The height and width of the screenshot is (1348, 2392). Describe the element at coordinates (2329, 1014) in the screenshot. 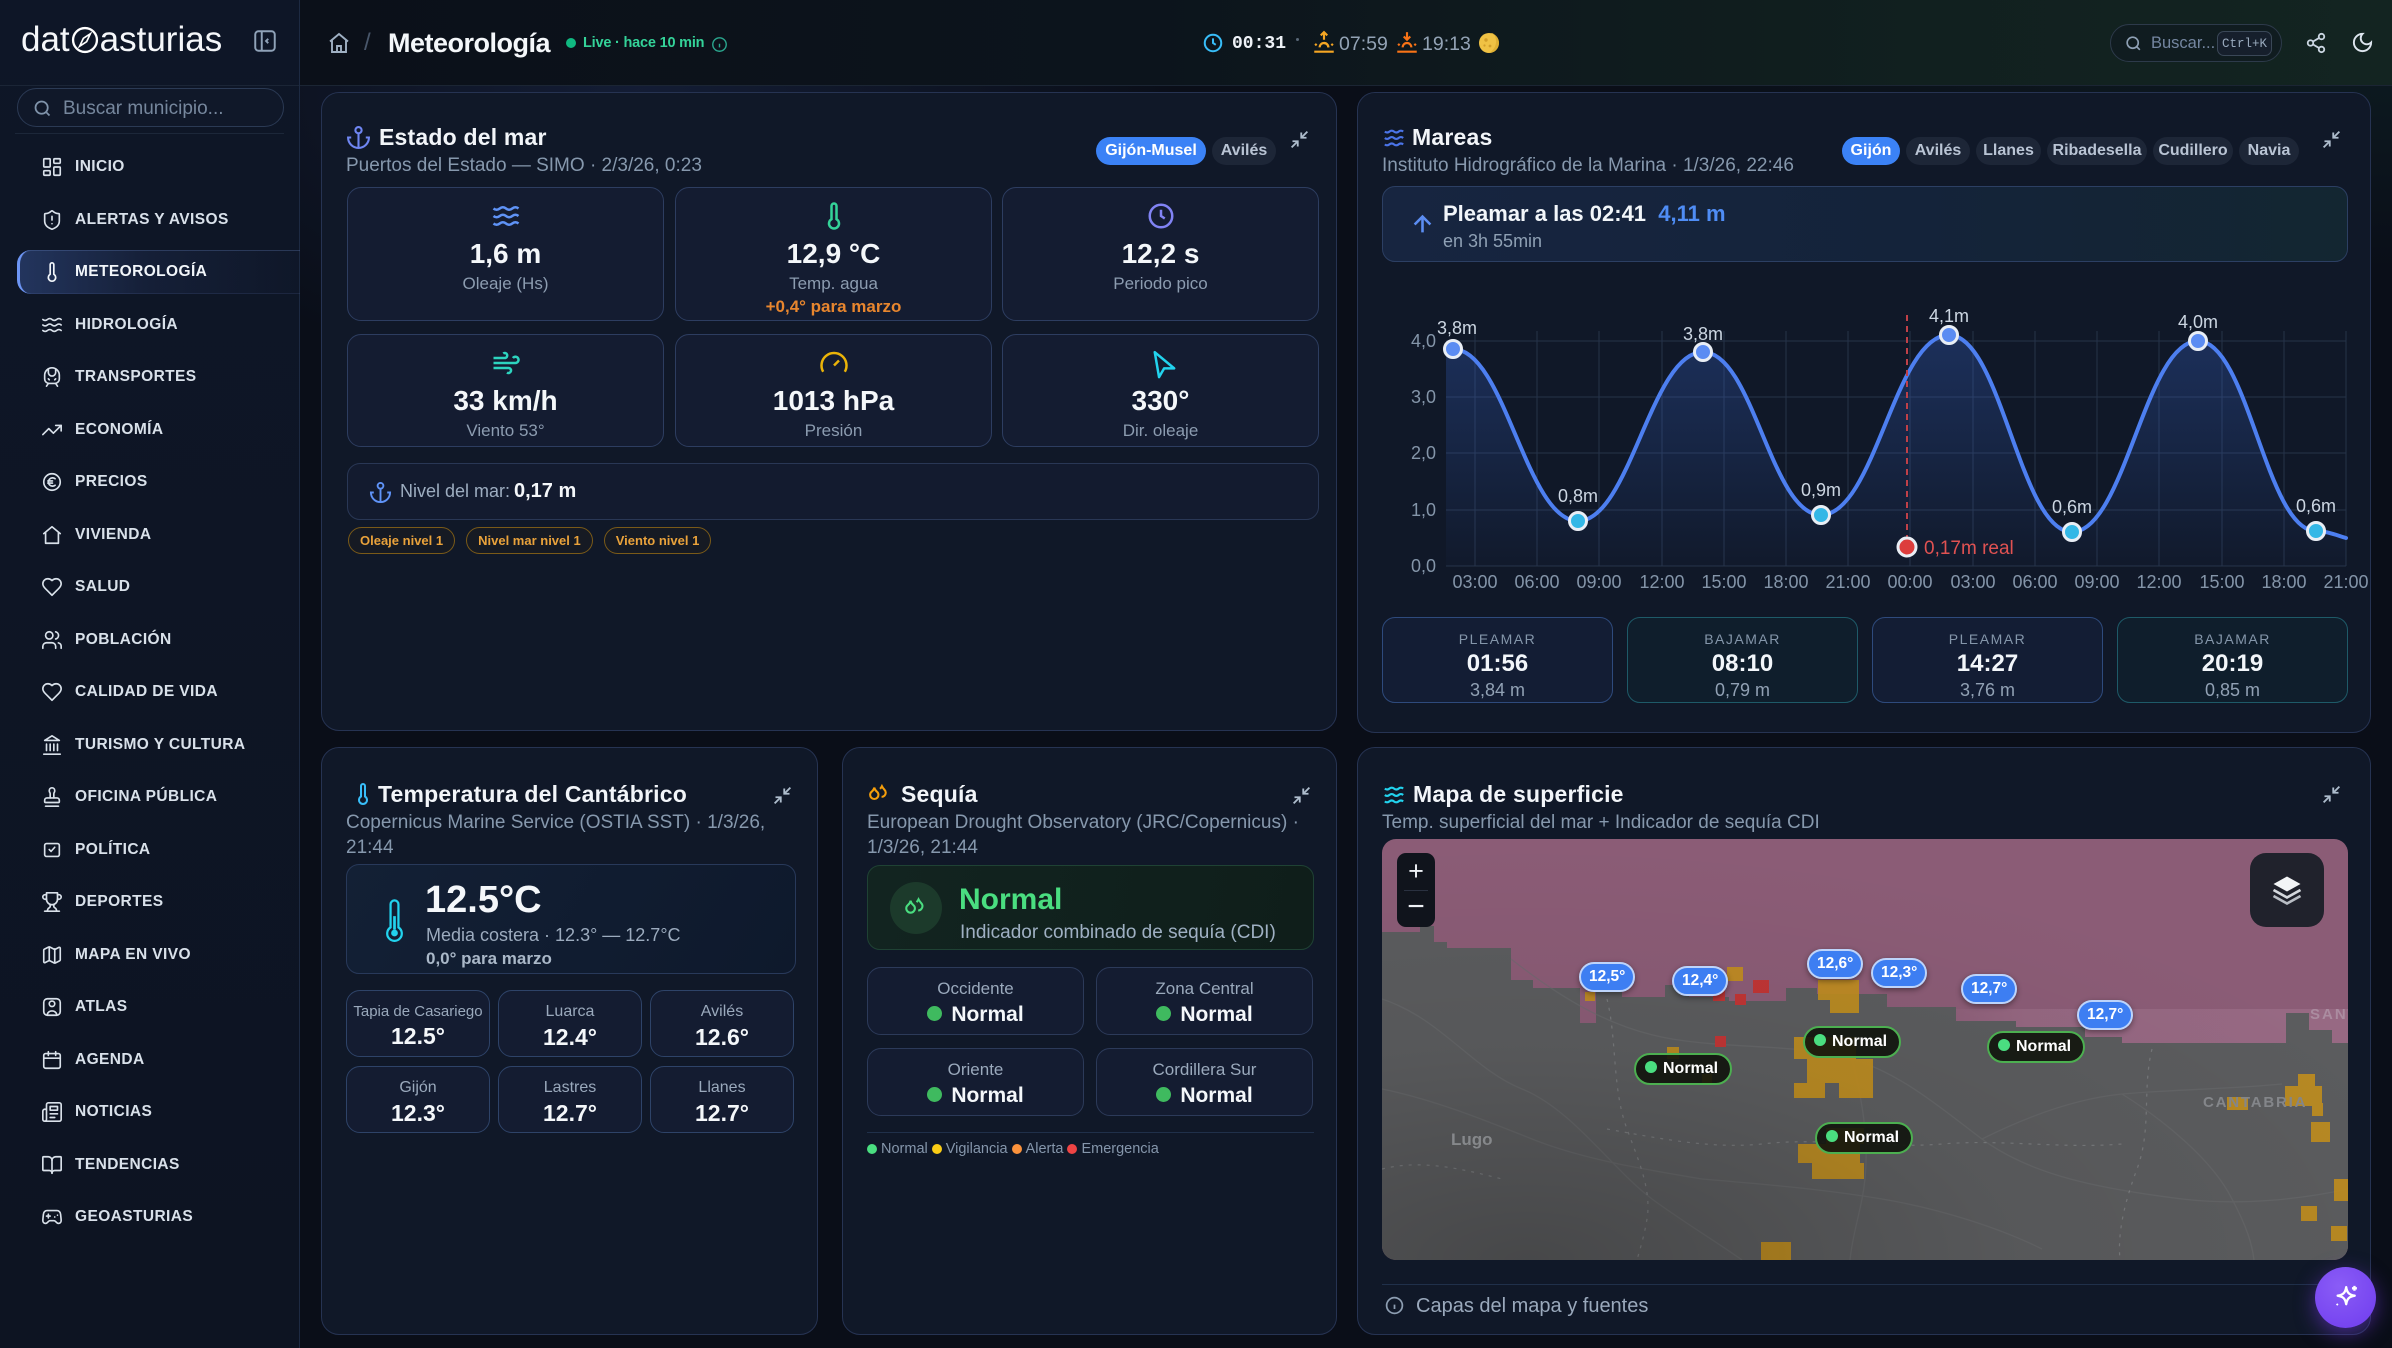

I see `svg-text: SANTAND` at that location.